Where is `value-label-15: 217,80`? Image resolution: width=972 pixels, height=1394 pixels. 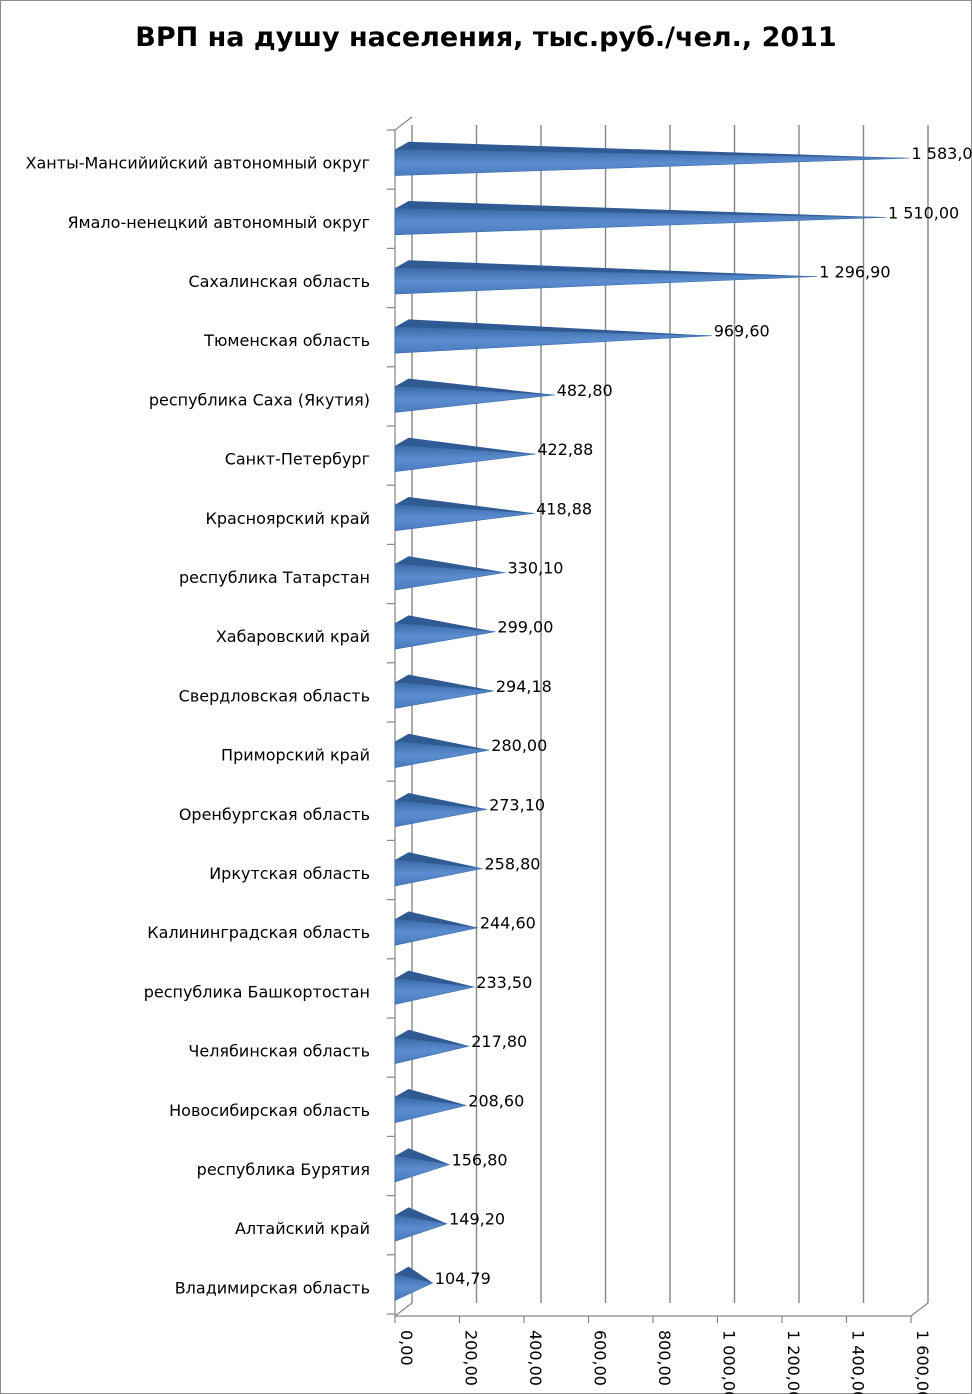
value-label-15: 217,80 is located at coordinates (499, 1041).